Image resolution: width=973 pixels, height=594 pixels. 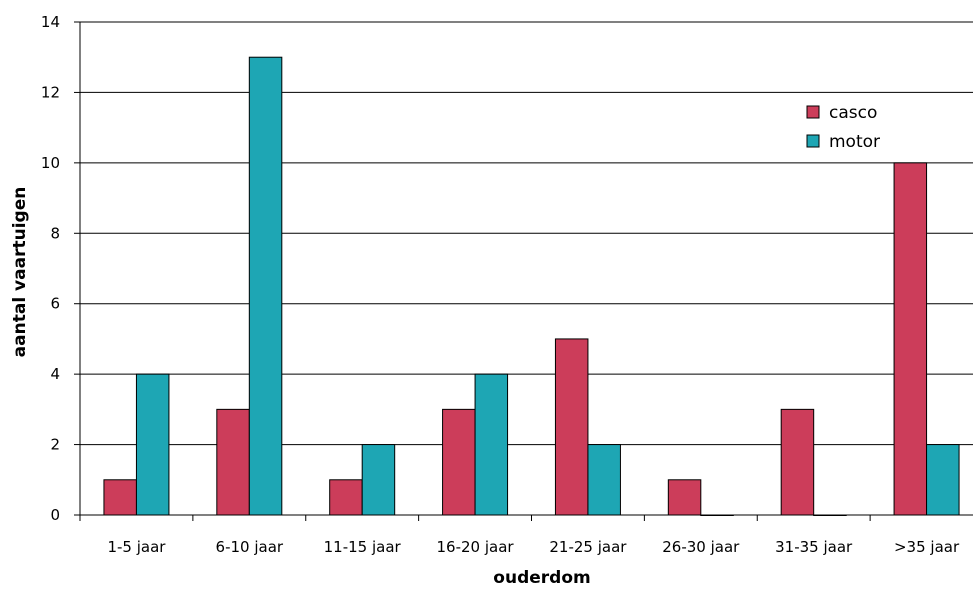 What do you see at coordinates (701, 547) in the screenshot?
I see `x-tick-label: 26-30 jaar` at bounding box center [701, 547].